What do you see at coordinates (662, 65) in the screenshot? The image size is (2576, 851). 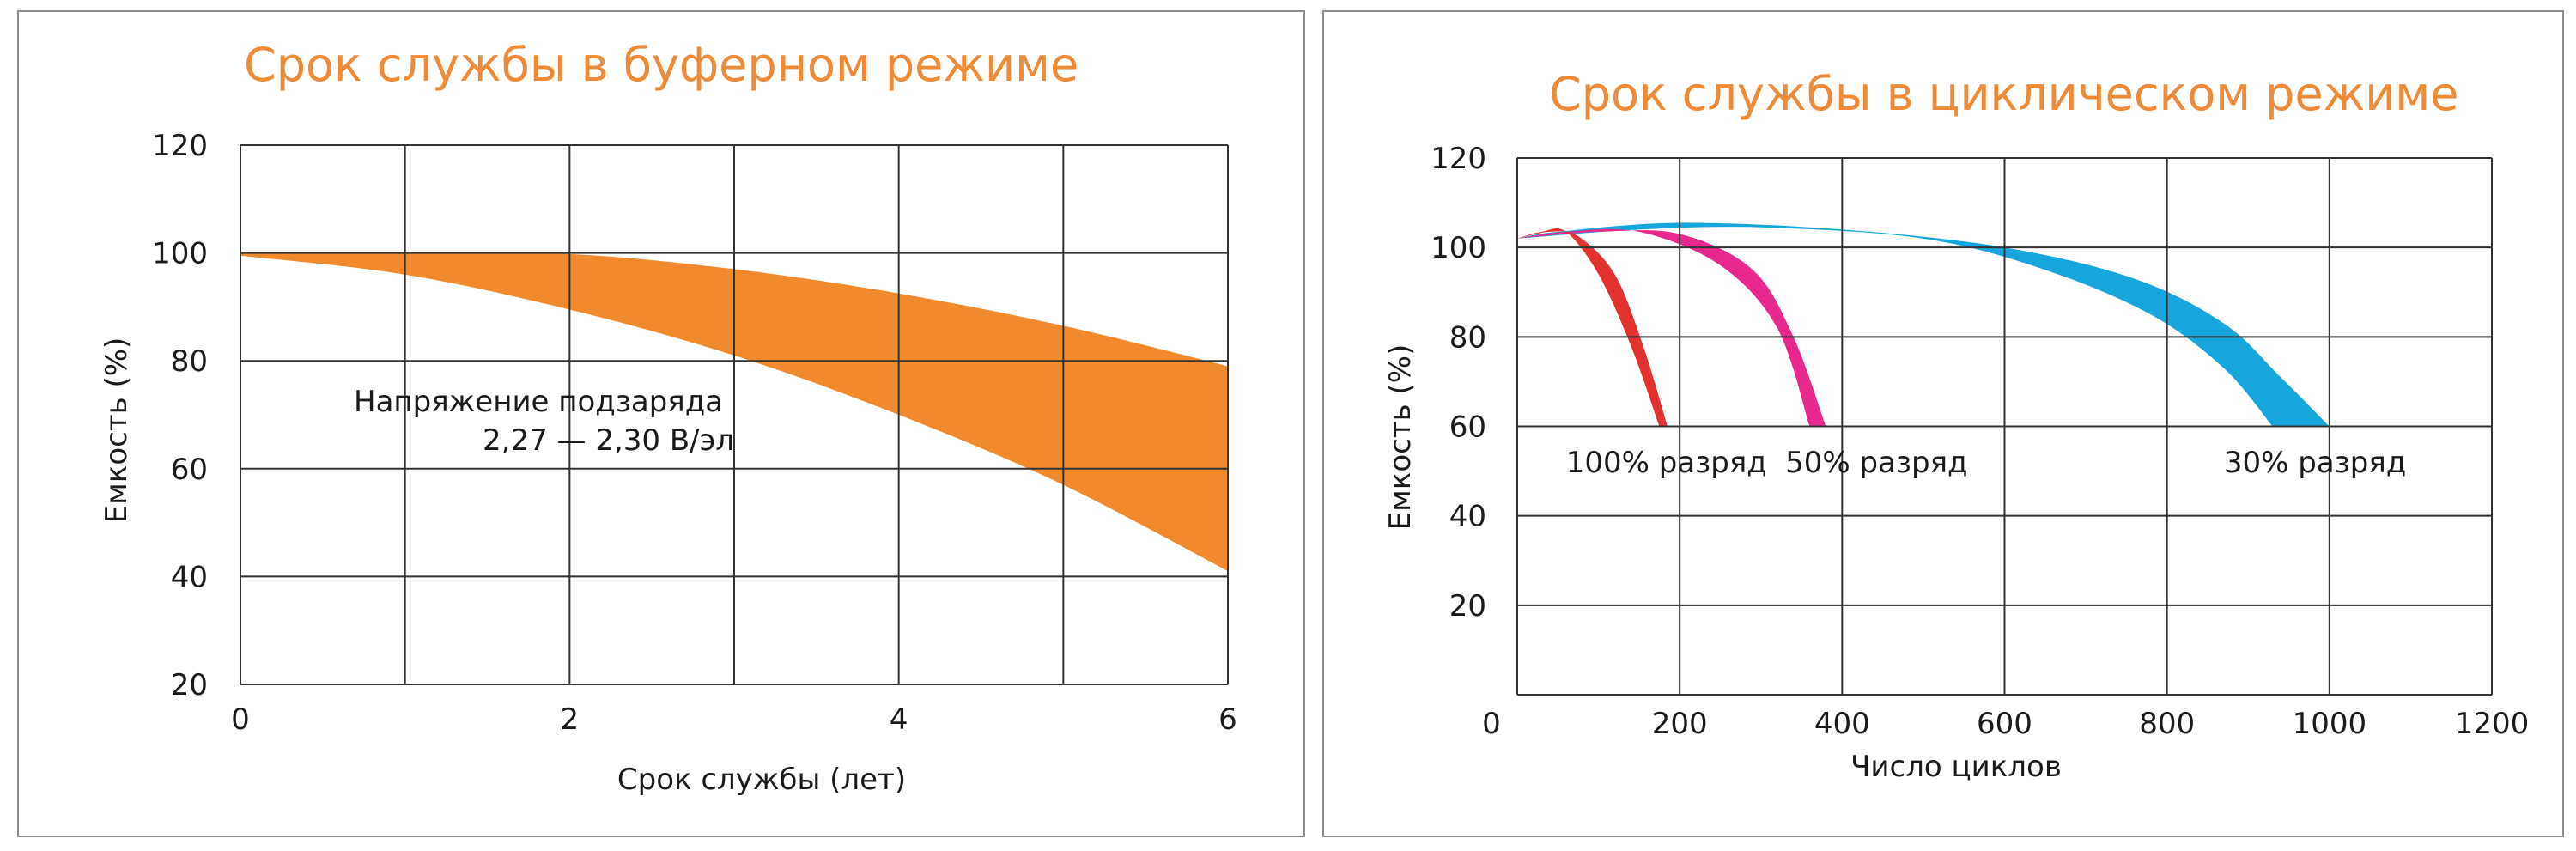 I see `chart-title: Срок службы в буферном режиме` at bounding box center [662, 65].